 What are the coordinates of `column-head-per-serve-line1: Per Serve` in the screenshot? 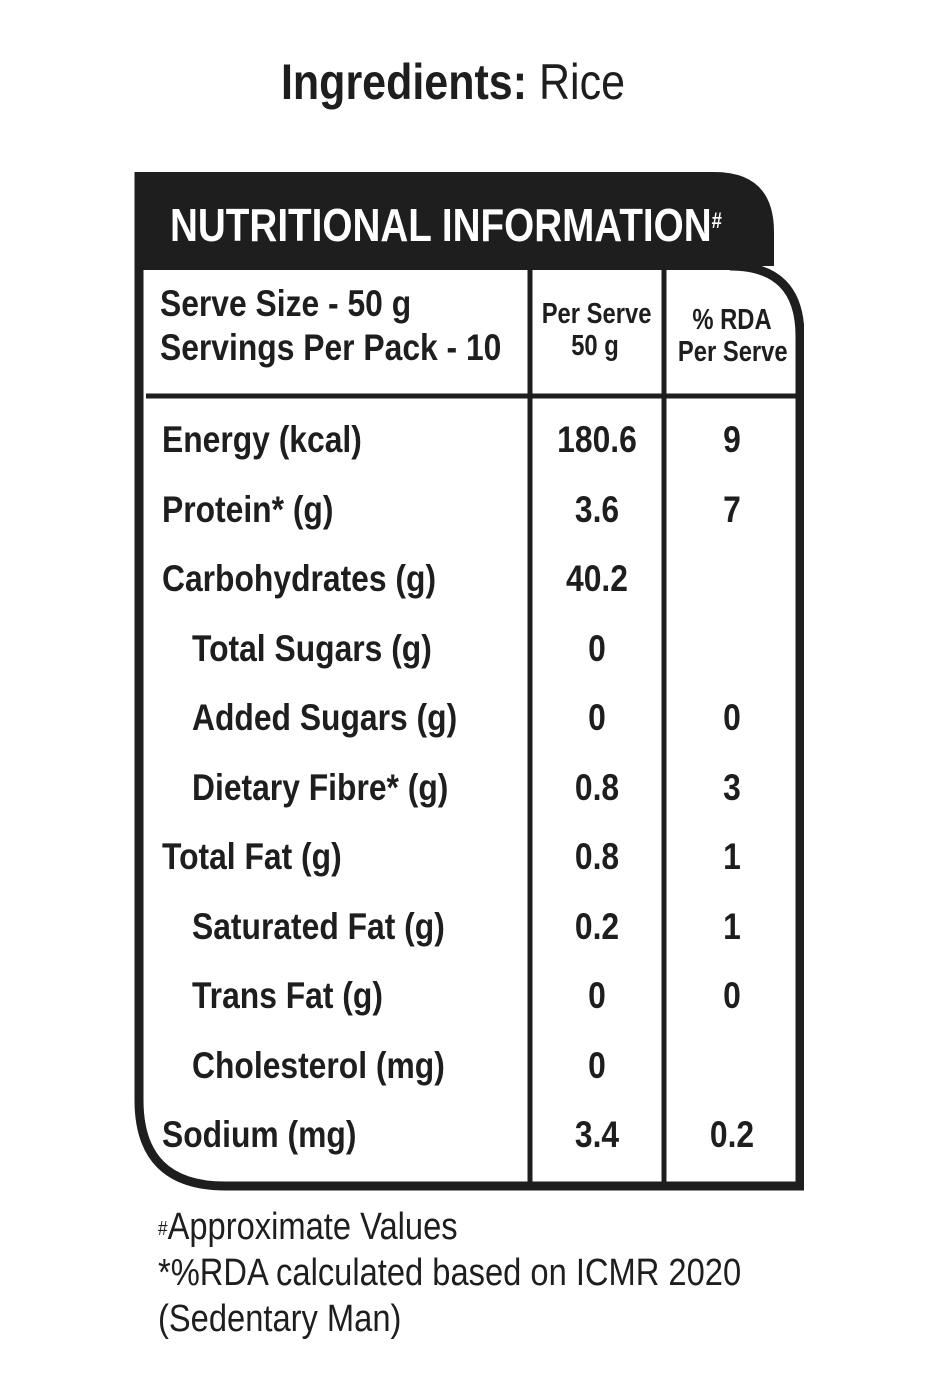 It's located at (596, 314).